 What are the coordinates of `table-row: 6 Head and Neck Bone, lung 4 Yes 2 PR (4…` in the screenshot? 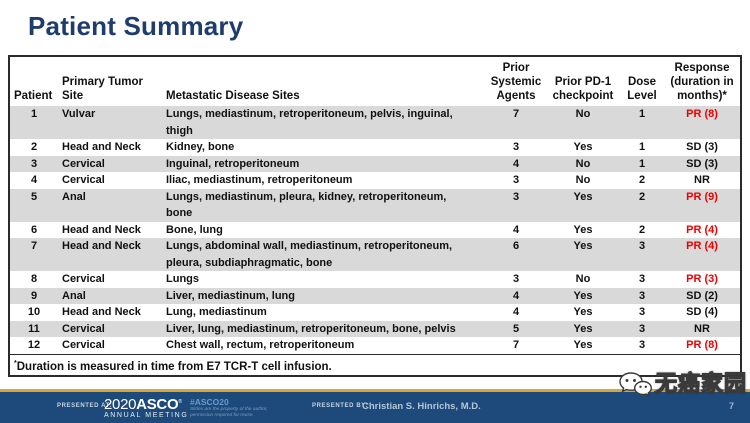 It's located at (375, 230).